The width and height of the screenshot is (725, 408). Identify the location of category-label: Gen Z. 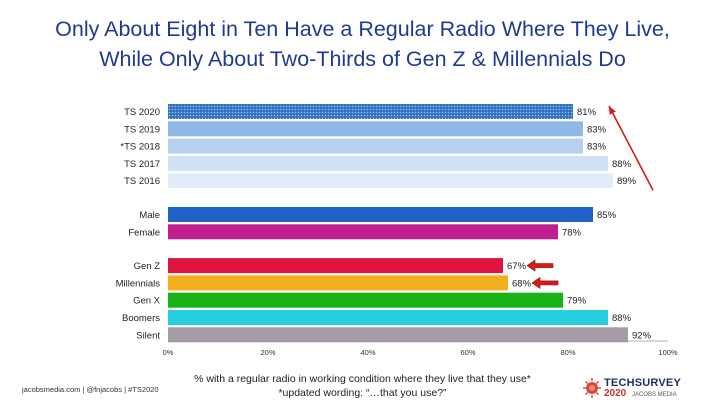
(147, 266).